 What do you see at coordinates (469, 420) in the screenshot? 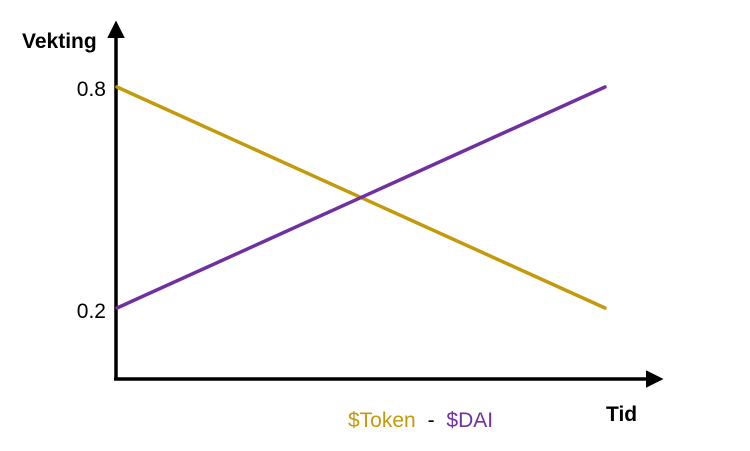
I see `legend-entry-dai: $DAI` at bounding box center [469, 420].